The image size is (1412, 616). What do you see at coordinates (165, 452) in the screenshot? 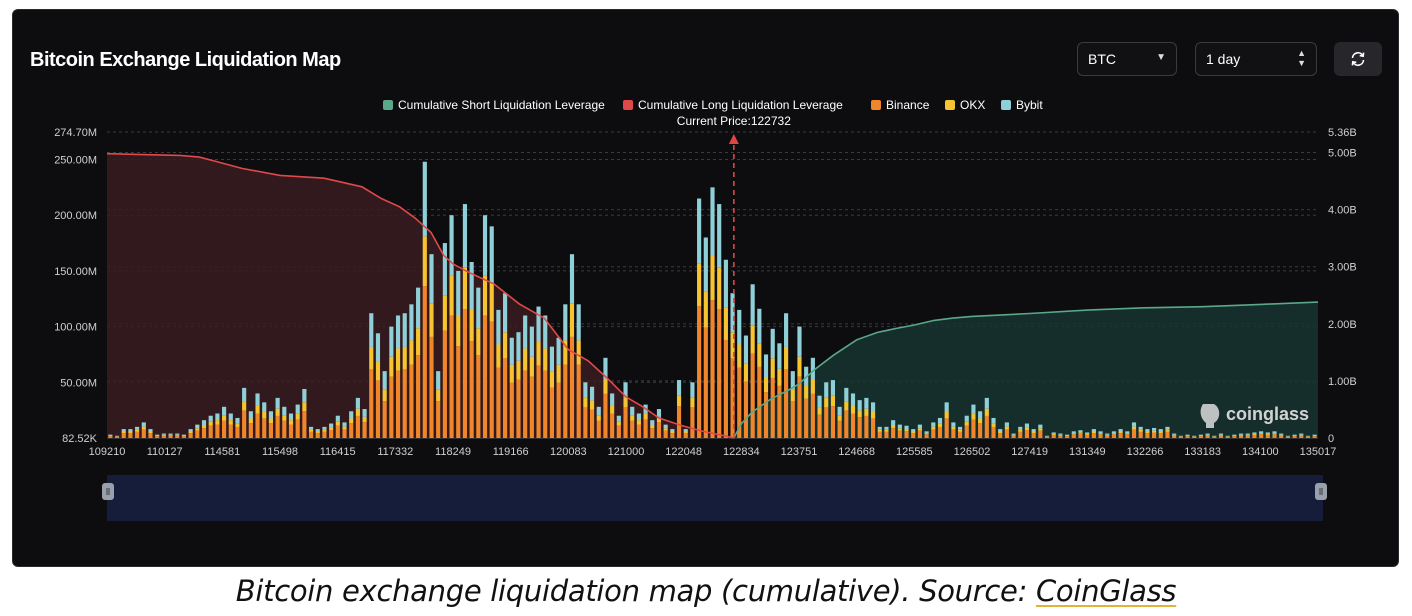
I see `x-tick-label: 110127` at bounding box center [165, 452].